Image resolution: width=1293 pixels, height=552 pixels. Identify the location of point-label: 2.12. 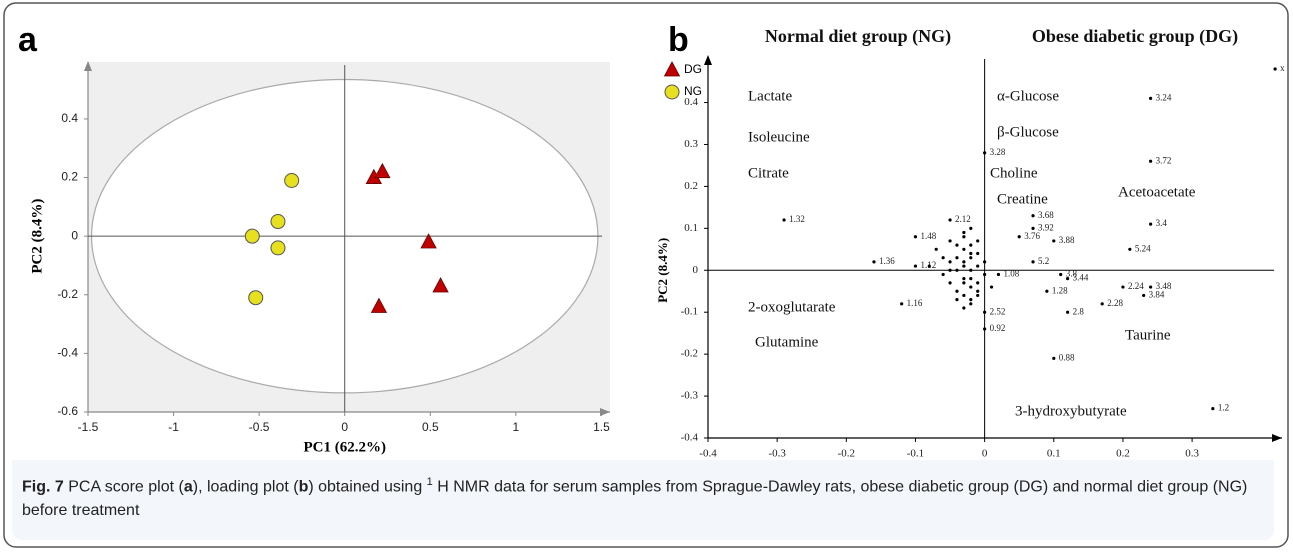
(963, 219).